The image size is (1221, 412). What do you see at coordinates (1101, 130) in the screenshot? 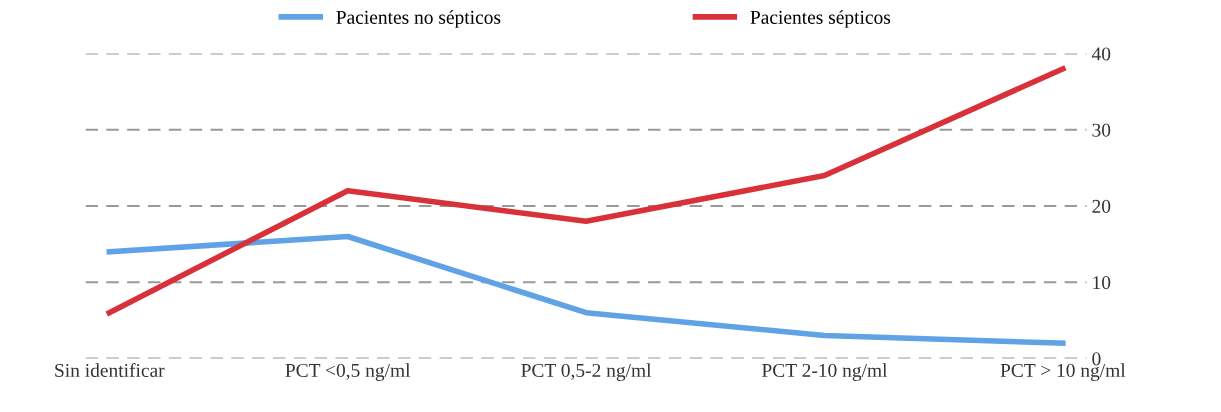
I see `y-tick-label: 30` at bounding box center [1101, 130].